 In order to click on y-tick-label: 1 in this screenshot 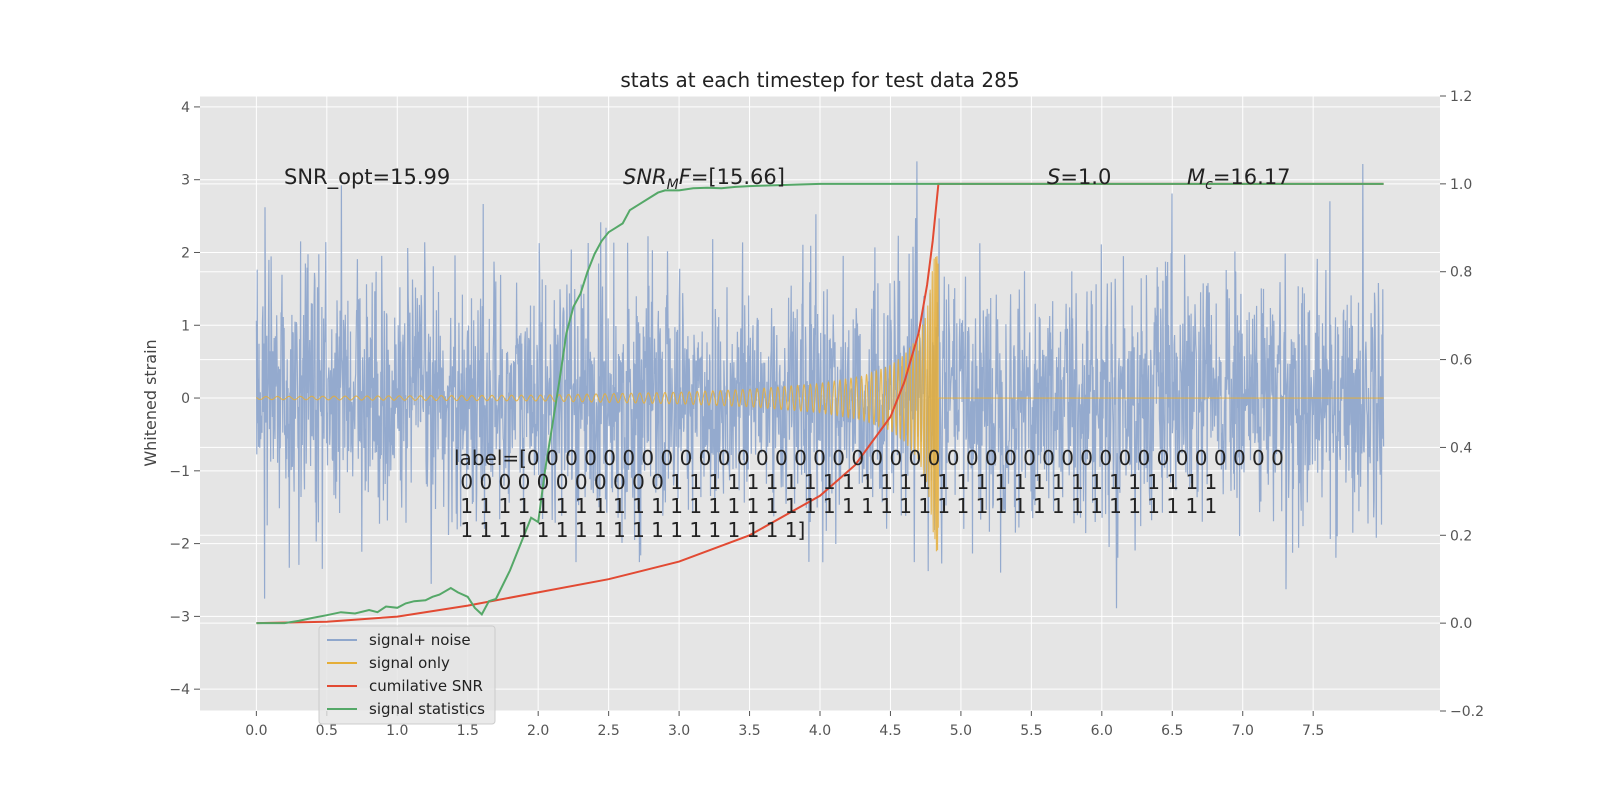, I will do `click(185, 326)`.